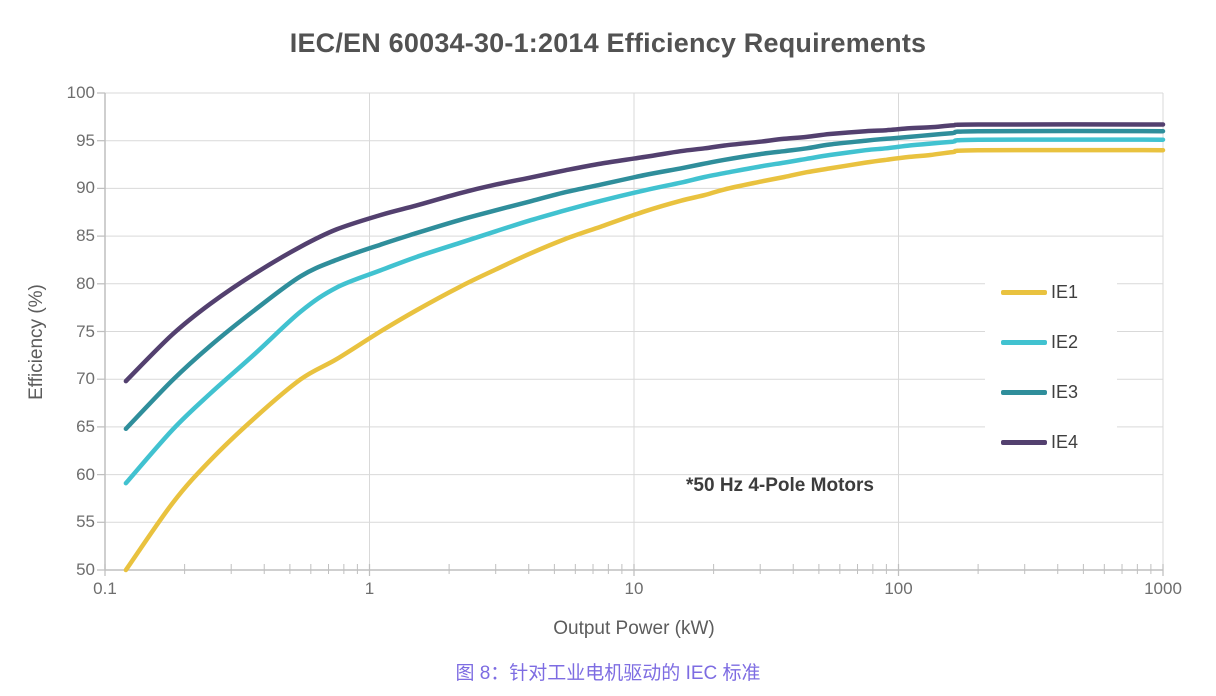  What do you see at coordinates (1065, 291) in the screenshot?
I see `legend-label-ie1: IE1` at bounding box center [1065, 291].